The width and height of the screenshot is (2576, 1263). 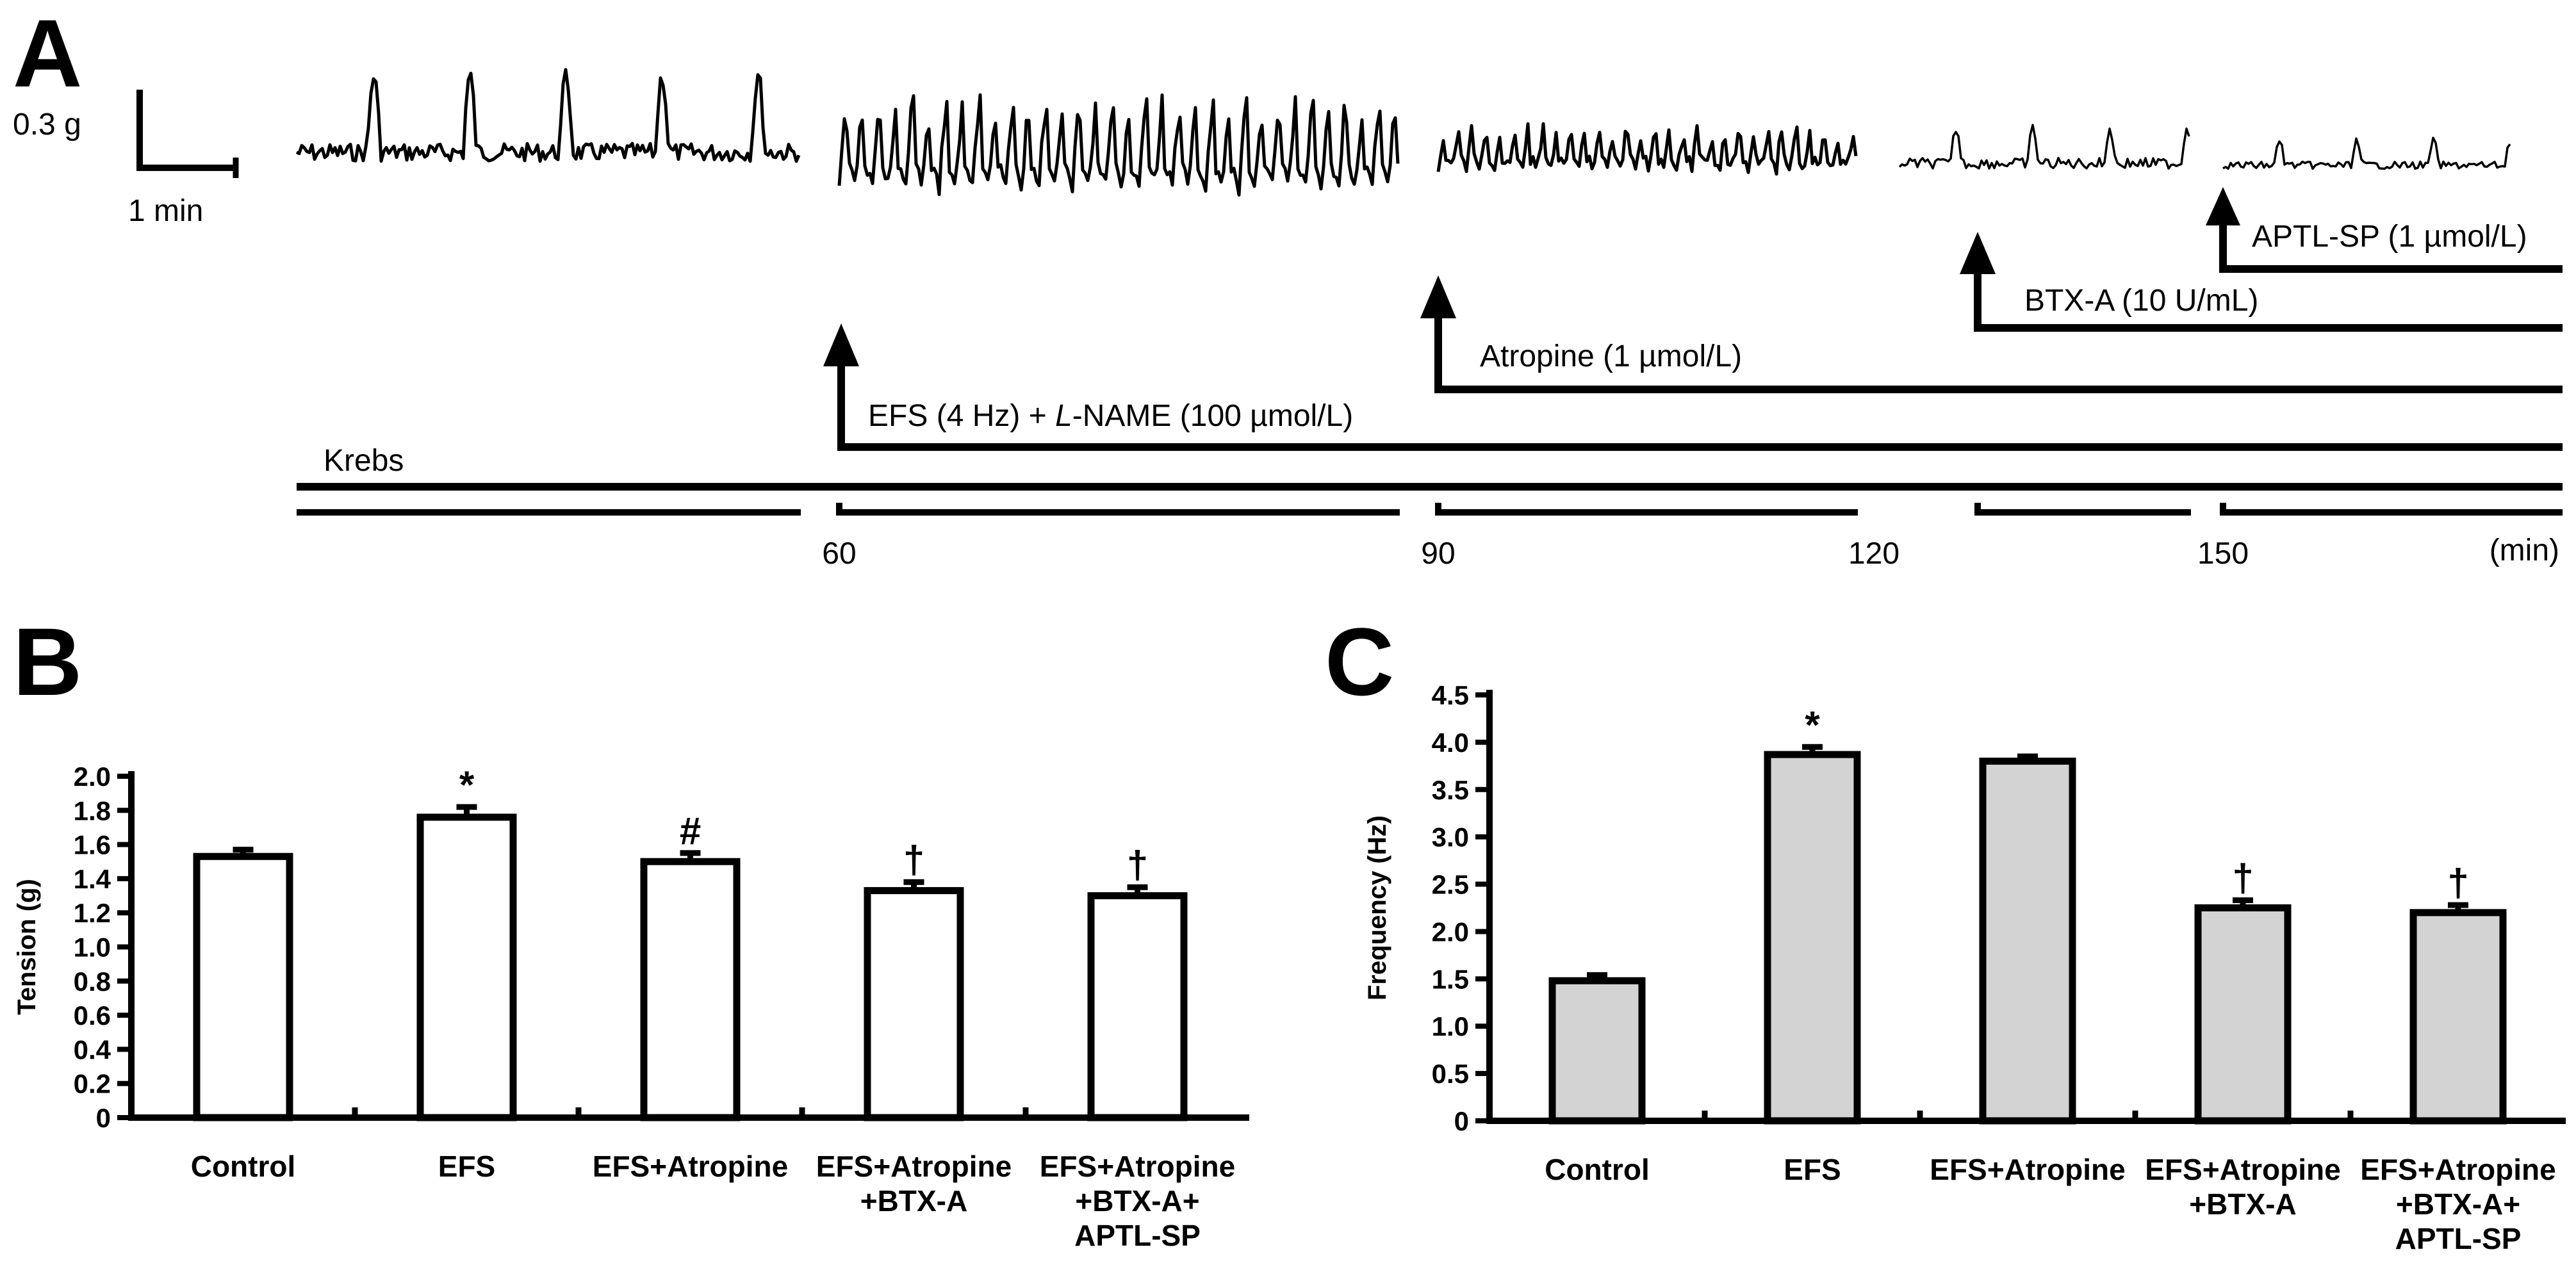 What do you see at coordinates (1450, 837) in the screenshot?
I see `y-tick-label: 3.0` at bounding box center [1450, 837].